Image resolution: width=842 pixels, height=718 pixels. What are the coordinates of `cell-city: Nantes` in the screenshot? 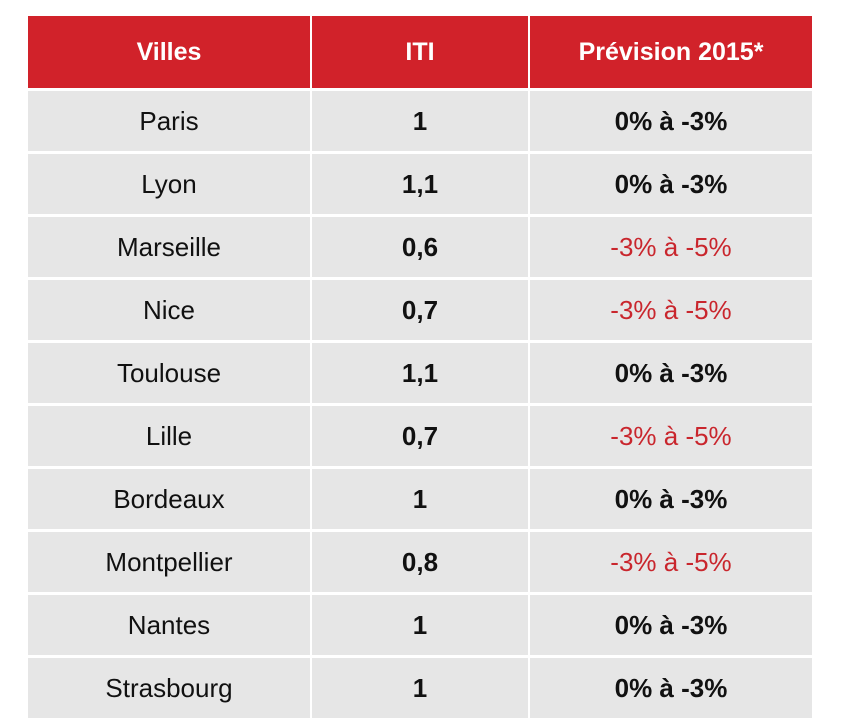 It's located at (169, 625).